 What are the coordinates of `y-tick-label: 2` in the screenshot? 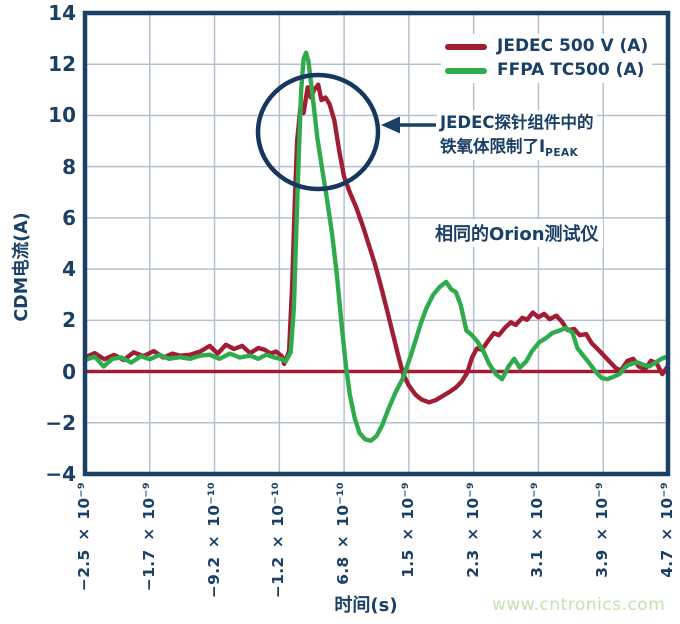 It's located at (69, 320).